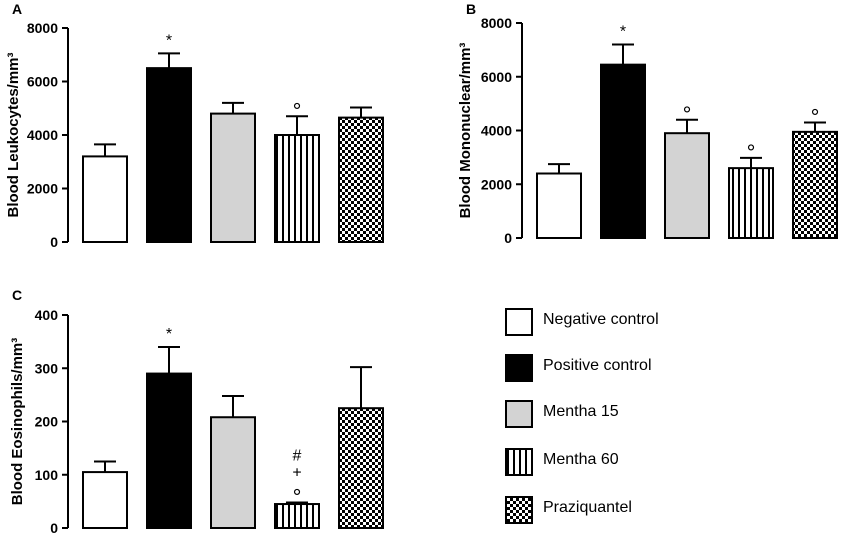 The image size is (851, 535). What do you see at coordinates (17, 422) in the screenshot?
I see `y-axis-label-c: Blood Eosinophils/mm³` at bounding box center [17, 422].